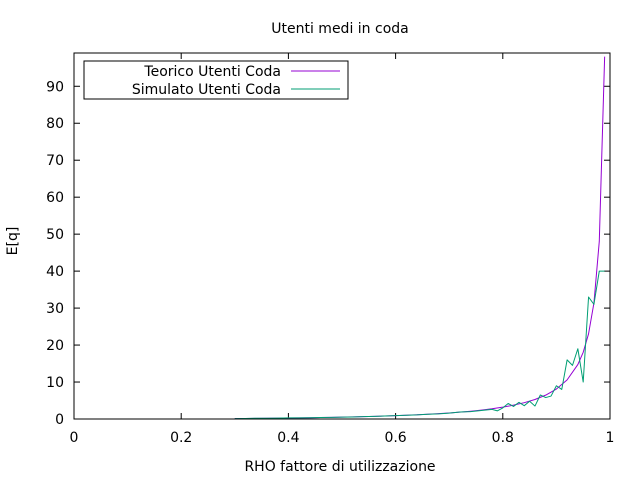 This screenshot has width=640, height=480. Describe the element at coordinates (503, 438) in the screenshot. I see `x-tick-label: 0.8` at that location.